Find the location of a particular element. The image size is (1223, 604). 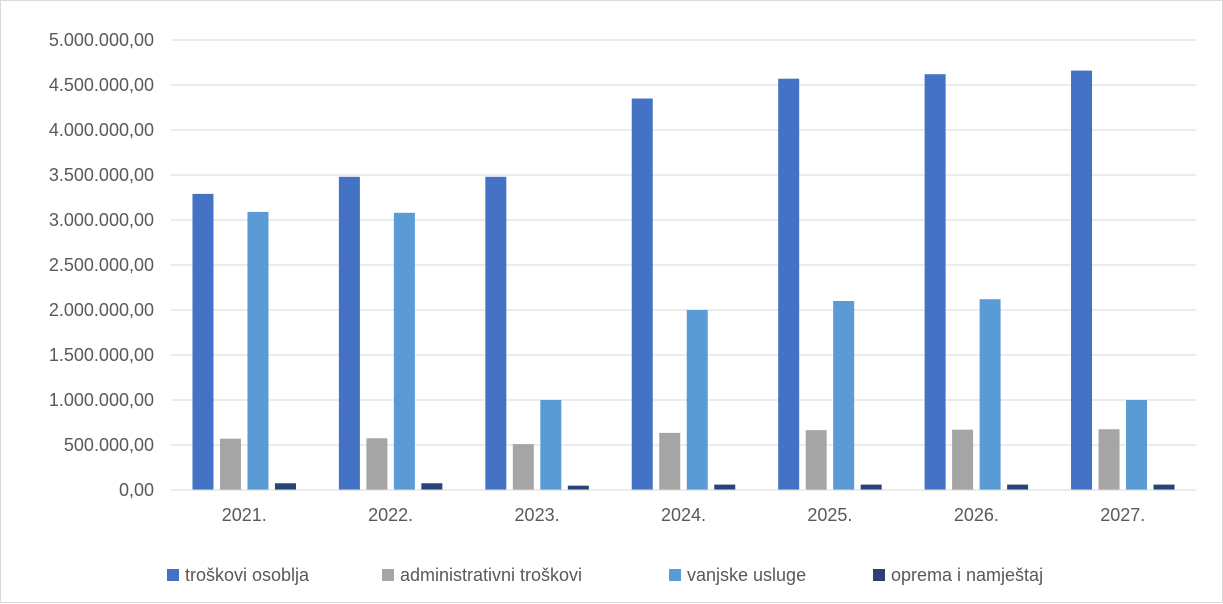

y-tick-label: 500.000,00 is located at coordinates (109, 445).